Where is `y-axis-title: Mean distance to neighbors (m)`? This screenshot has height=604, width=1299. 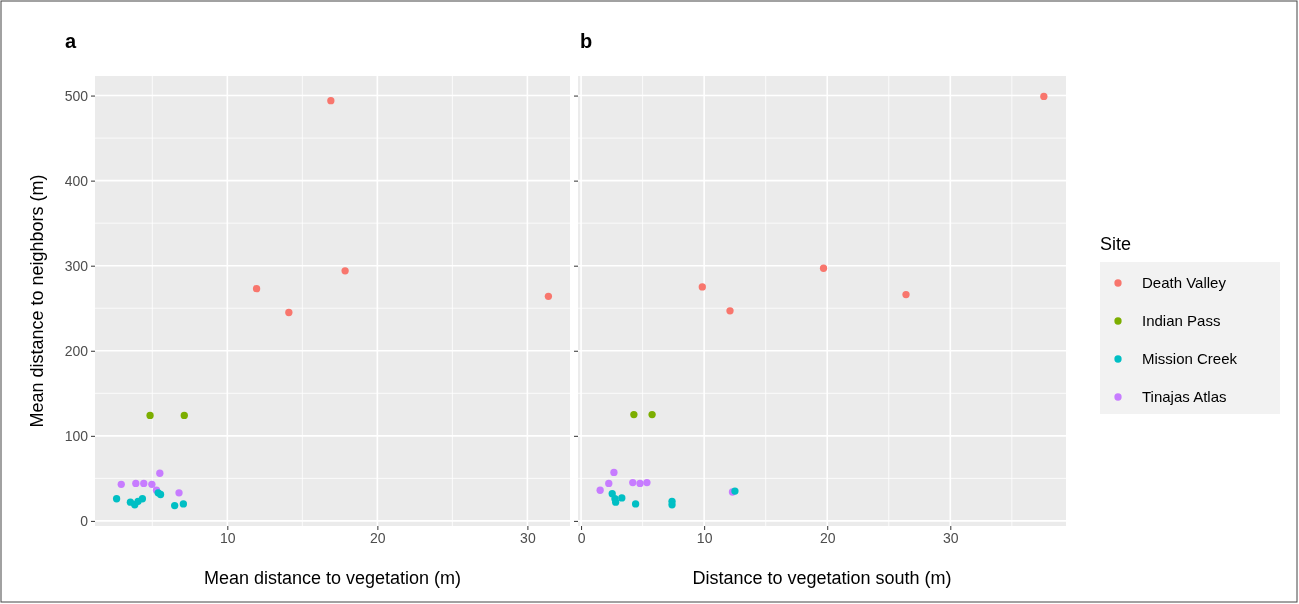
y-axis-title: Mean distance to neighbors (m) is located at coordinates (37, 301).